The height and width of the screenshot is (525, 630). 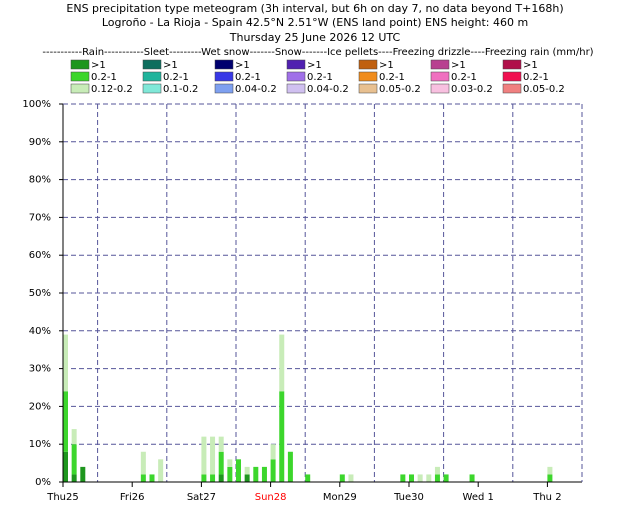 What do you see at coordinates (408, 497) in the screenshot?
I see `x-tick-label: Tue30` at bounding box center [408, 497].